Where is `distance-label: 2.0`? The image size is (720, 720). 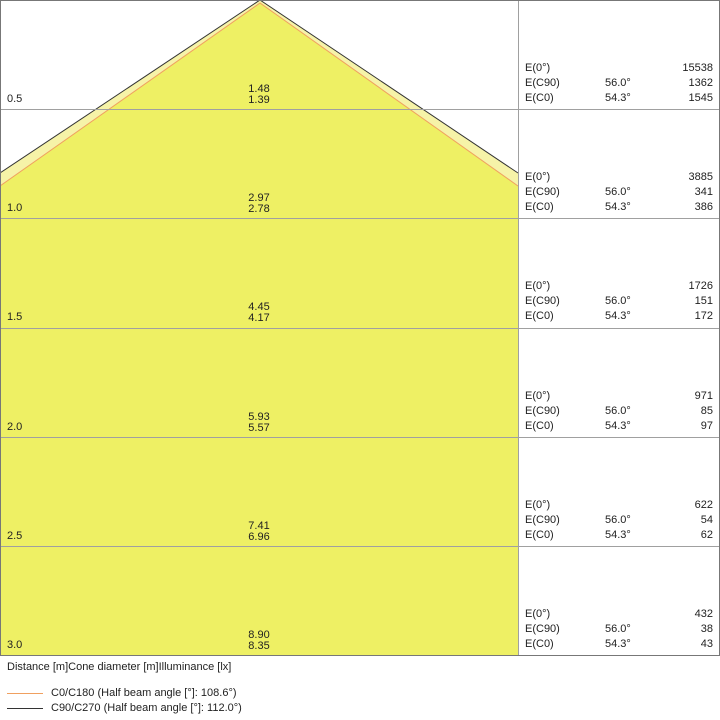
distance-label: 2.0 is located at coordinates (15, 426).